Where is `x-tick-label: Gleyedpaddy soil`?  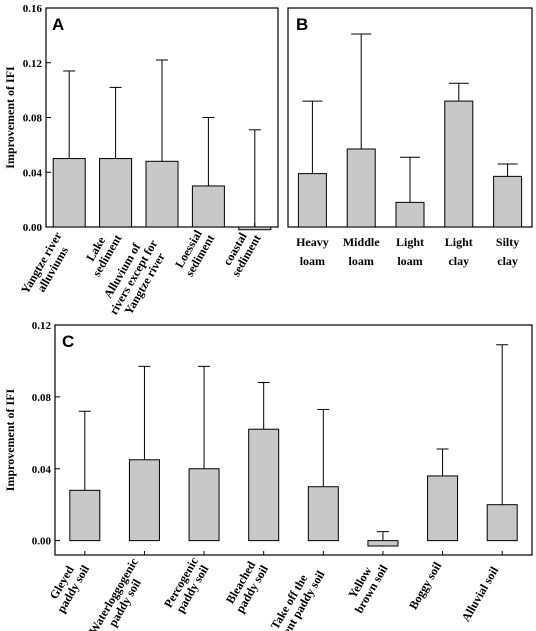
x-tick-label: Gleyedpaddy soil is located at coordinates (68, 585).